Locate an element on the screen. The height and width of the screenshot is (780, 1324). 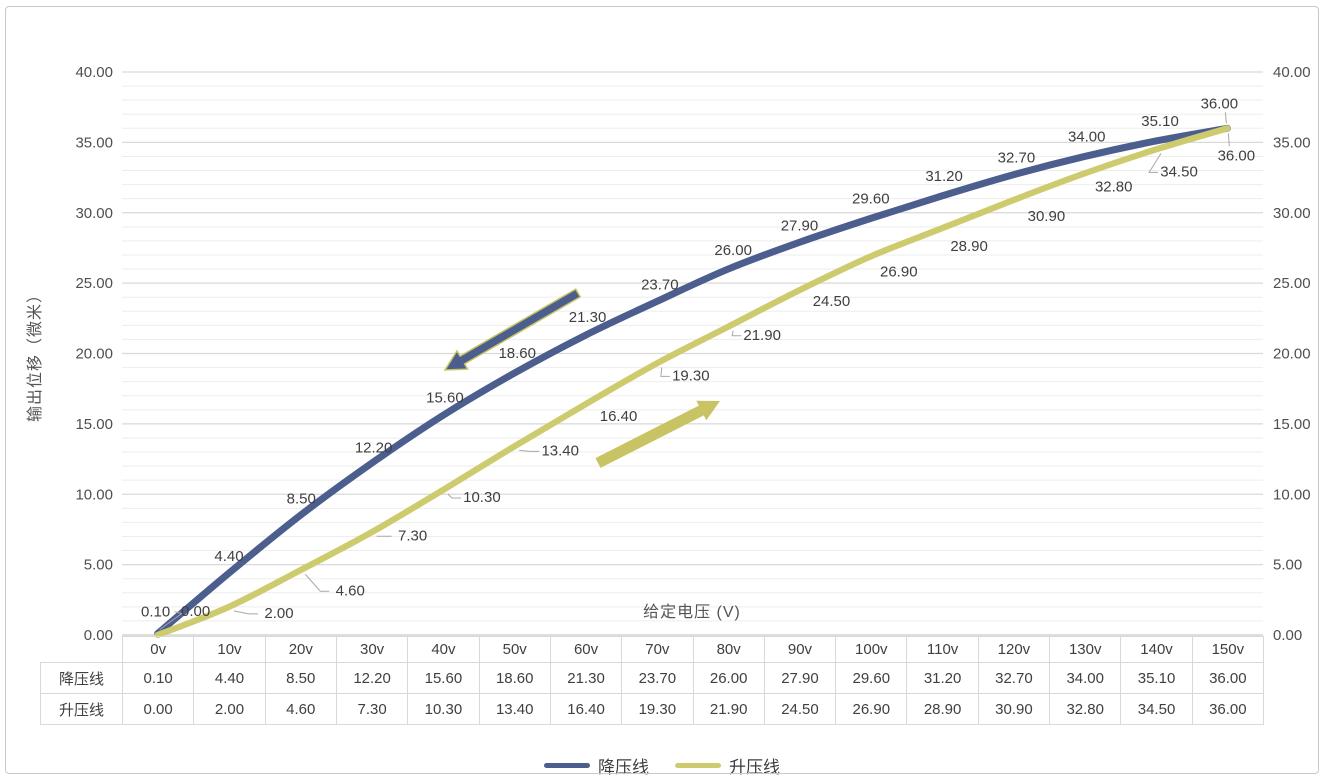
y-tick-right: 5.00 is located at coordinates (1287, 565).